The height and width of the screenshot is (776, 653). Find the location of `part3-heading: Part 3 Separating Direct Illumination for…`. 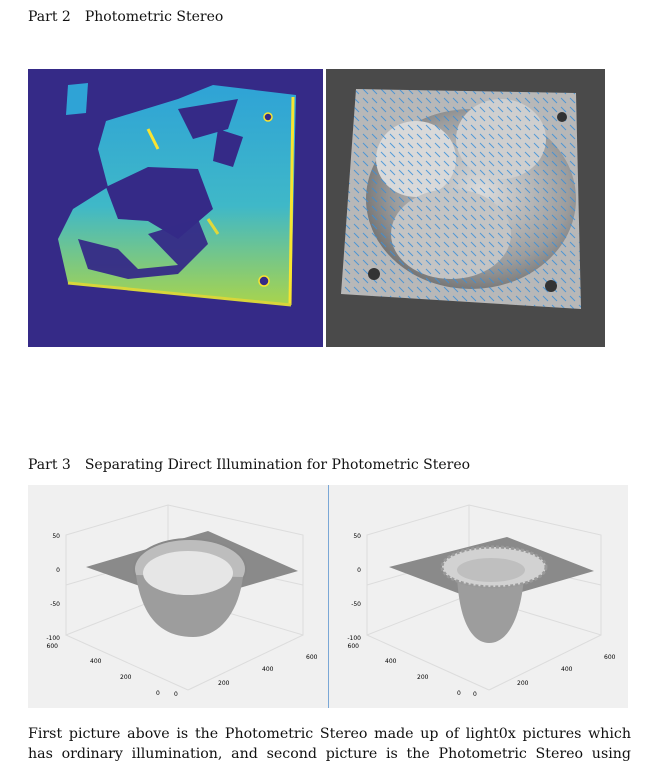

part3-heading: Part 3 Separating Direct Illumination for… is located at coordinates (249, 465).